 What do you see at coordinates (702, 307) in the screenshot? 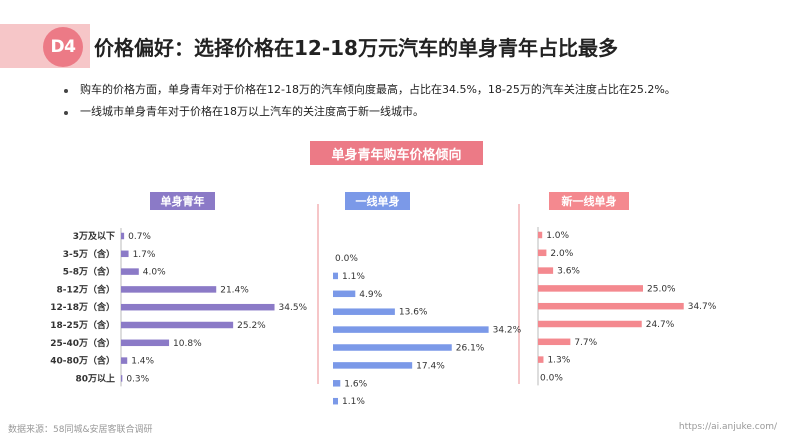
I see `bar-value-label: 34.7%` at bounding box center [702, 307].